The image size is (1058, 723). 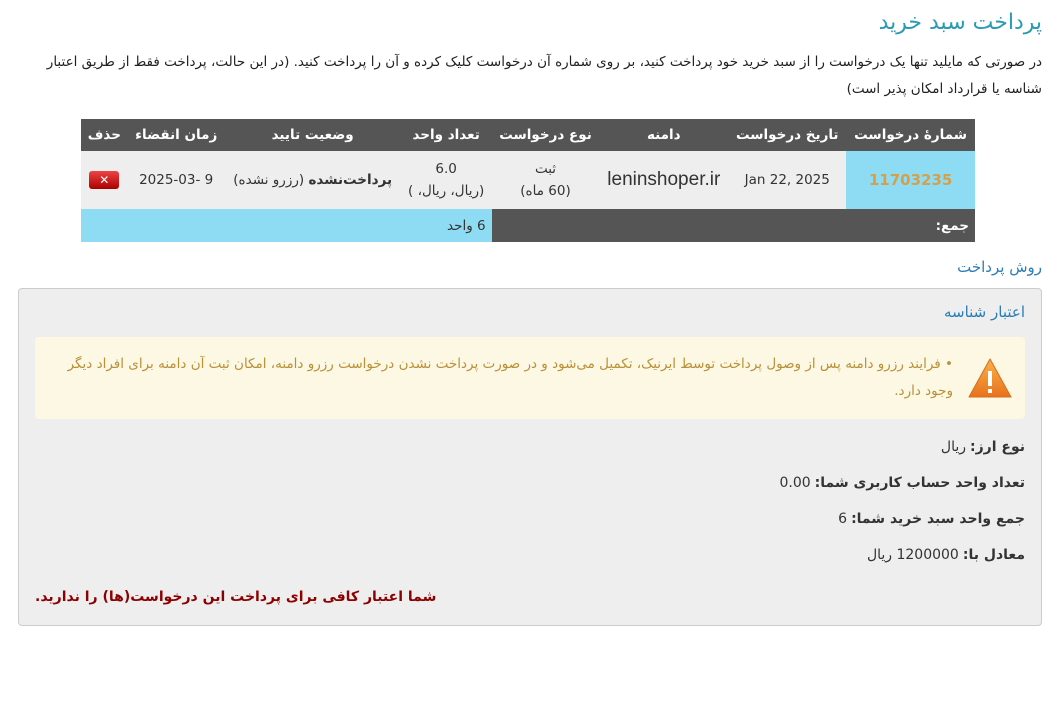 What do you see at coordinates (545, 191) in the screenshot?
I see `period: (60 ماه)` at bounding box center [545, 191].